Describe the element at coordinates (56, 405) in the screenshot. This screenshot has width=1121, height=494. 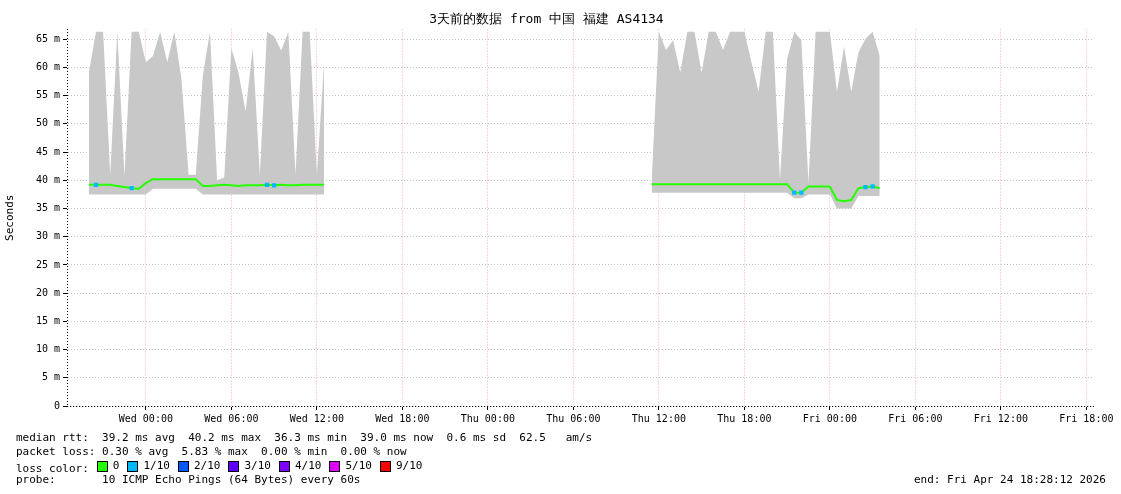
I see `y-tick-label: 0` at that location.